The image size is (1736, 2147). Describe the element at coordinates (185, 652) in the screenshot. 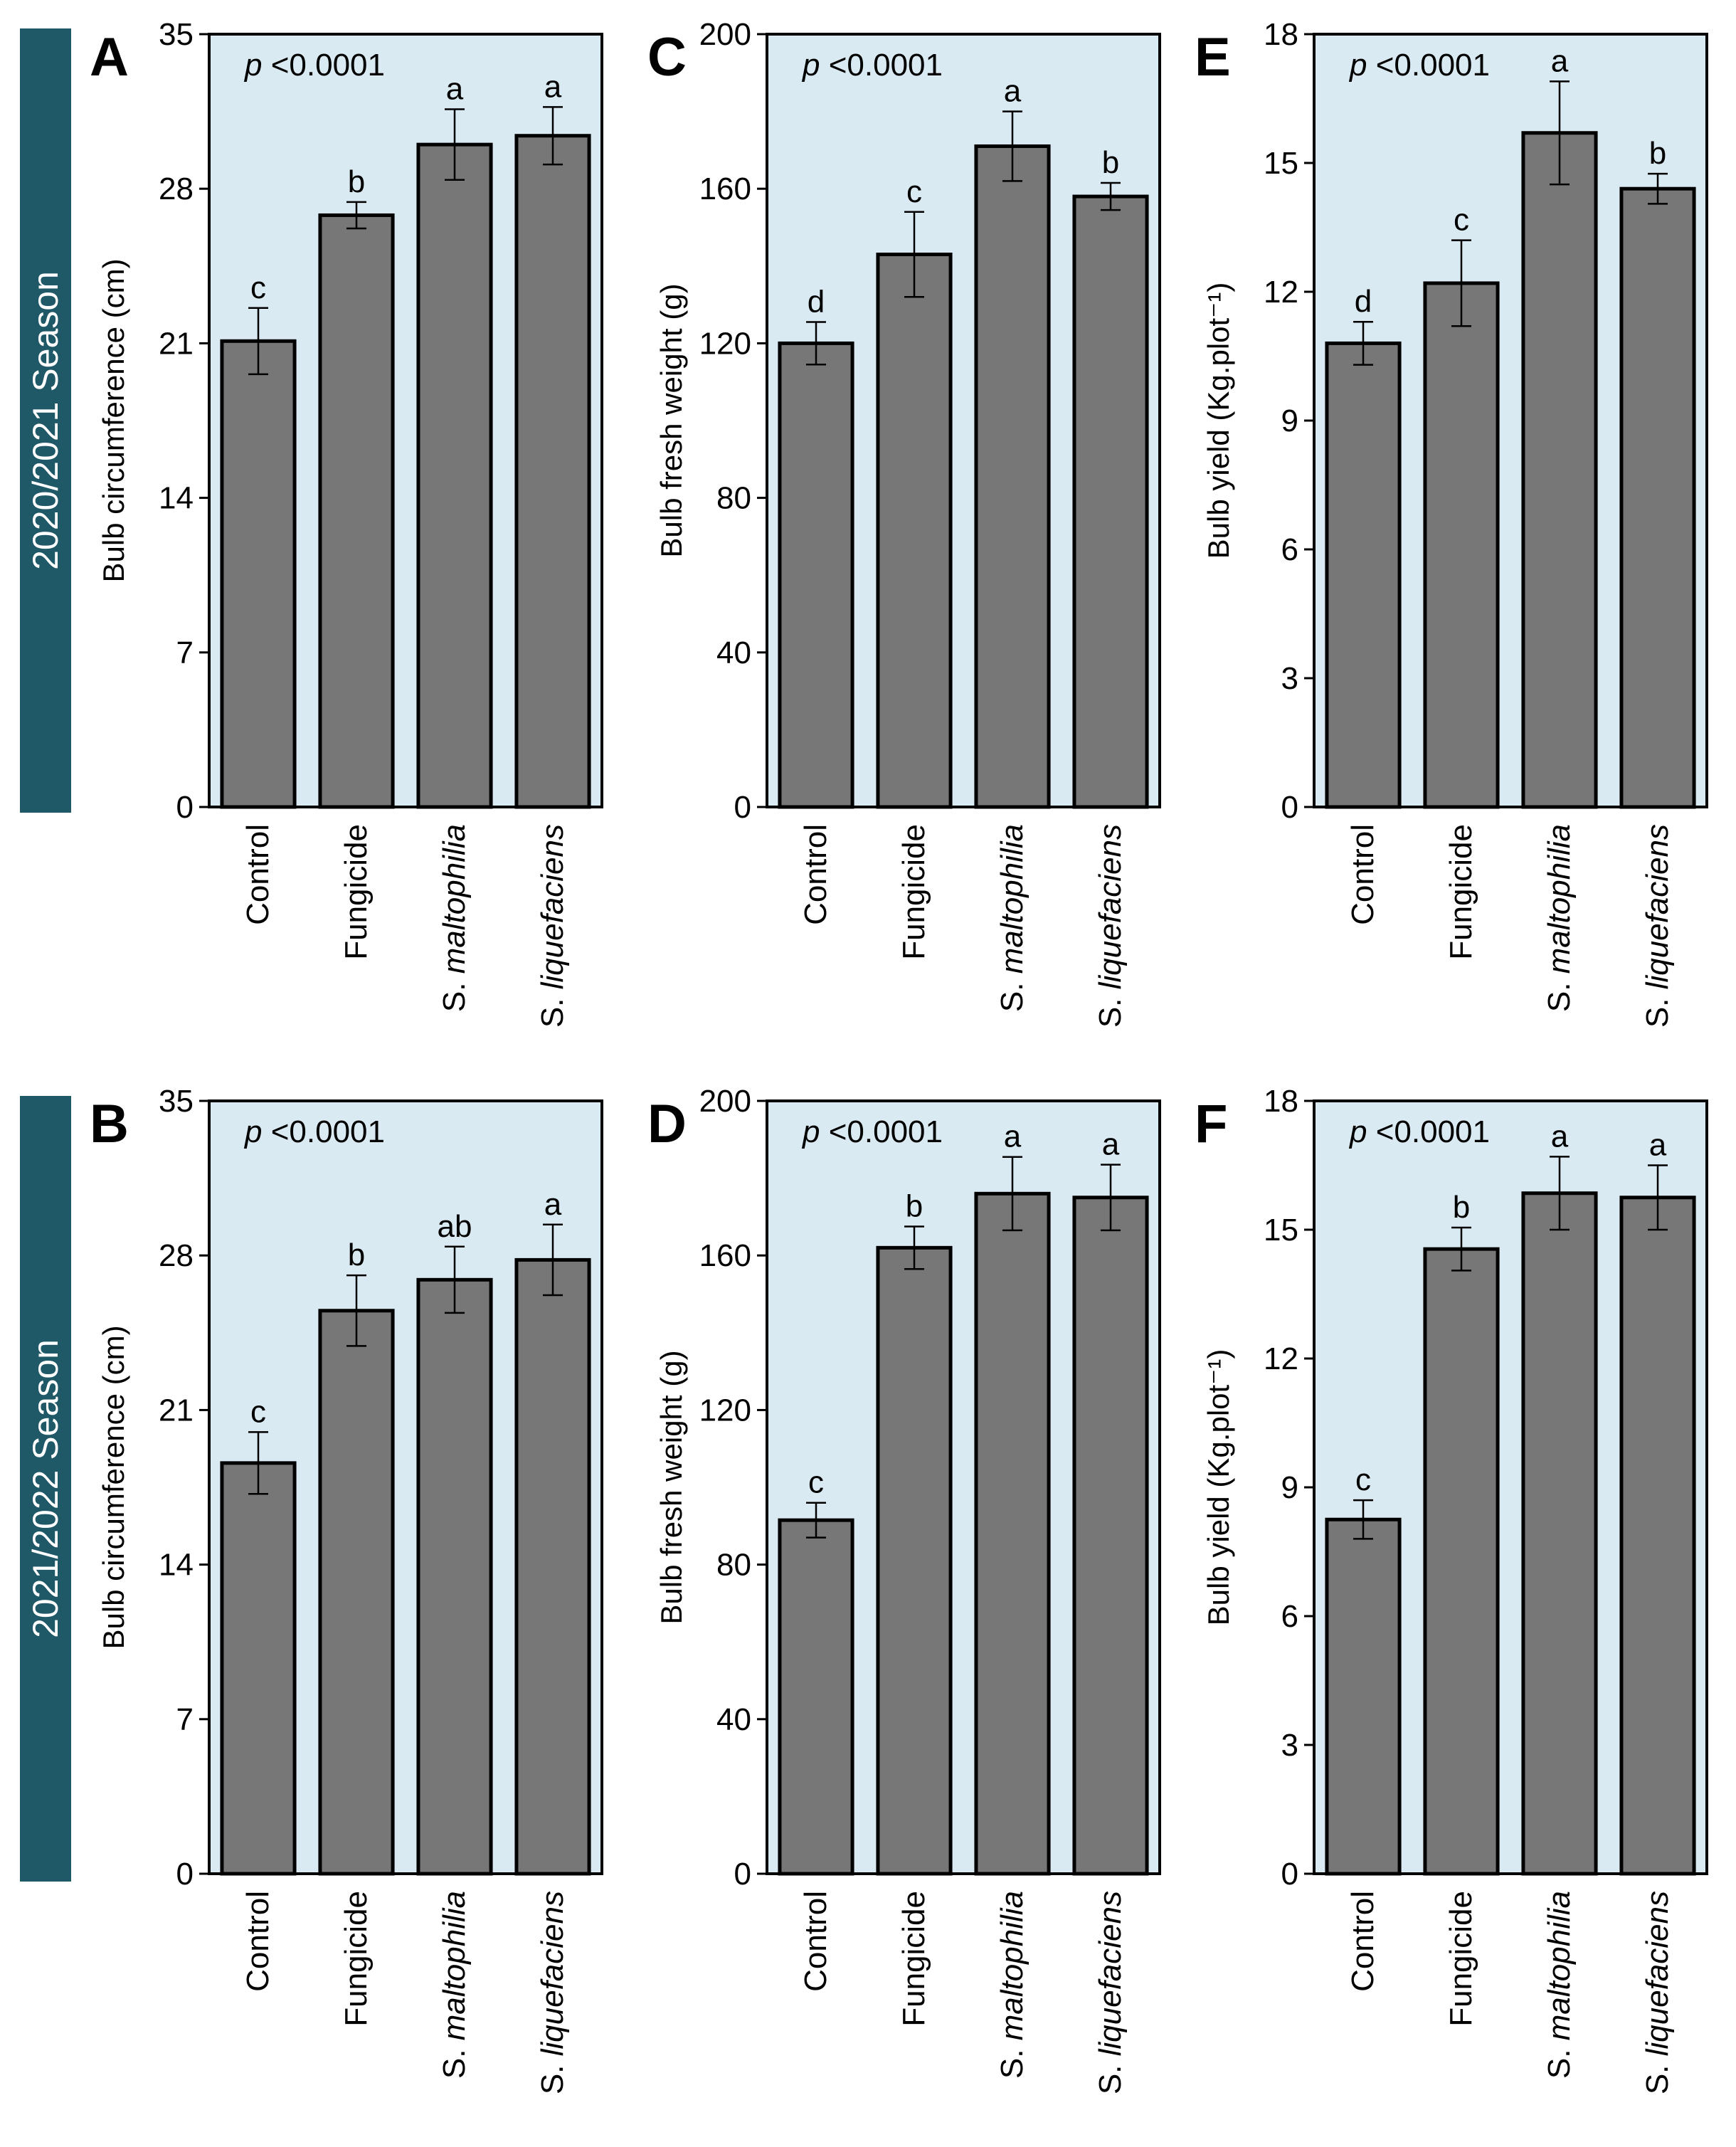

I see `y-tick-label: 7` at that location.